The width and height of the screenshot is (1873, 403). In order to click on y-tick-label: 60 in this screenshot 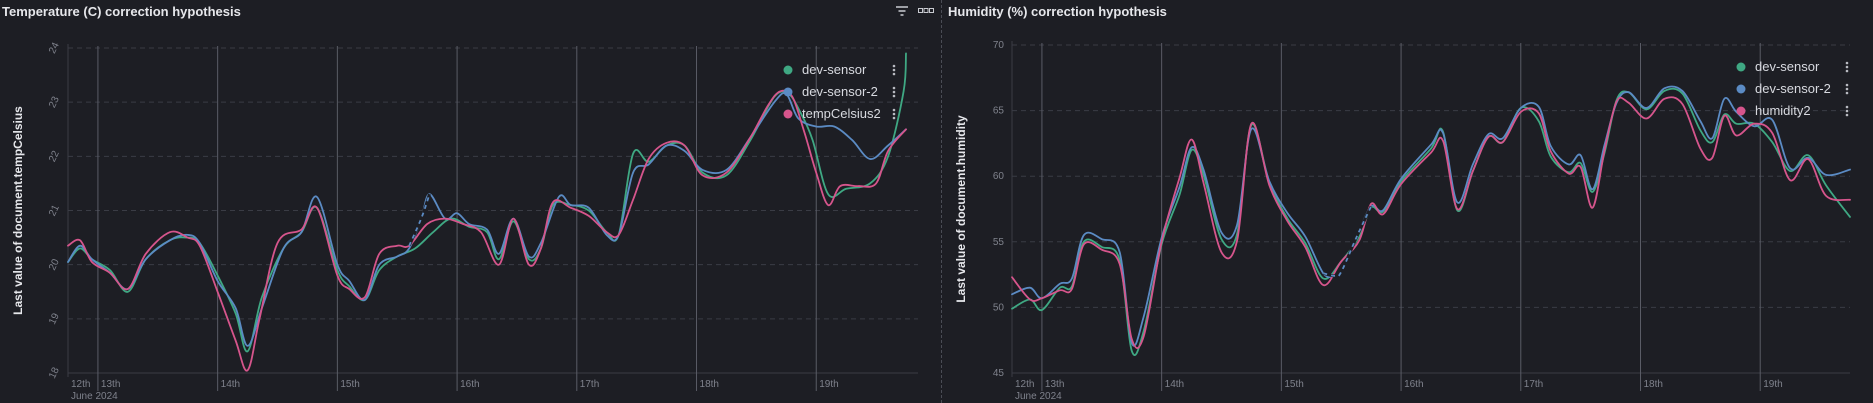, I will do `click(999, 176)`.